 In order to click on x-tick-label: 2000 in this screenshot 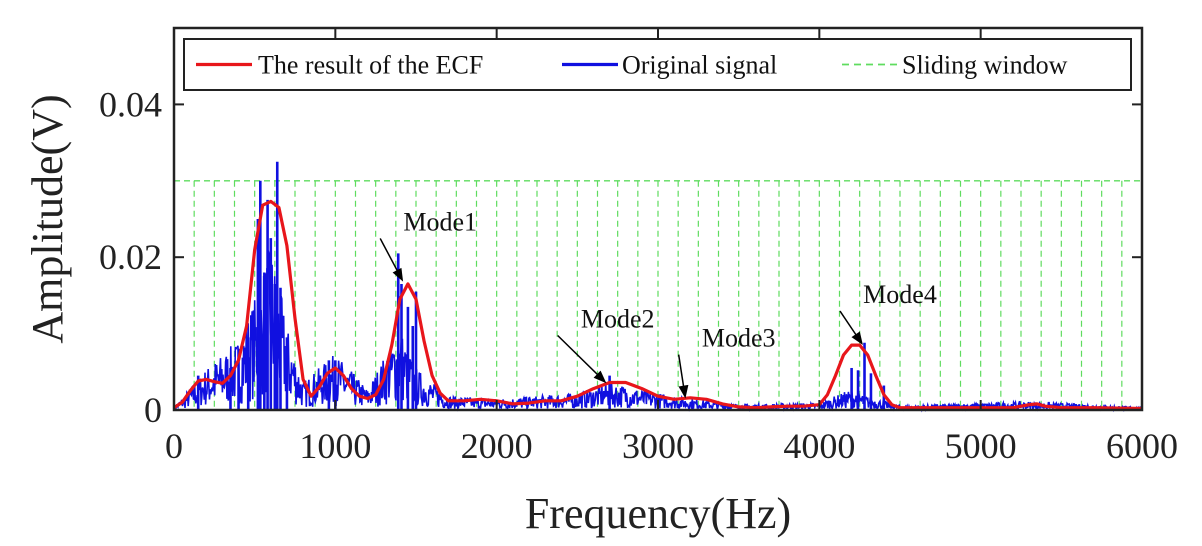, I will do `click(497, 446)`.